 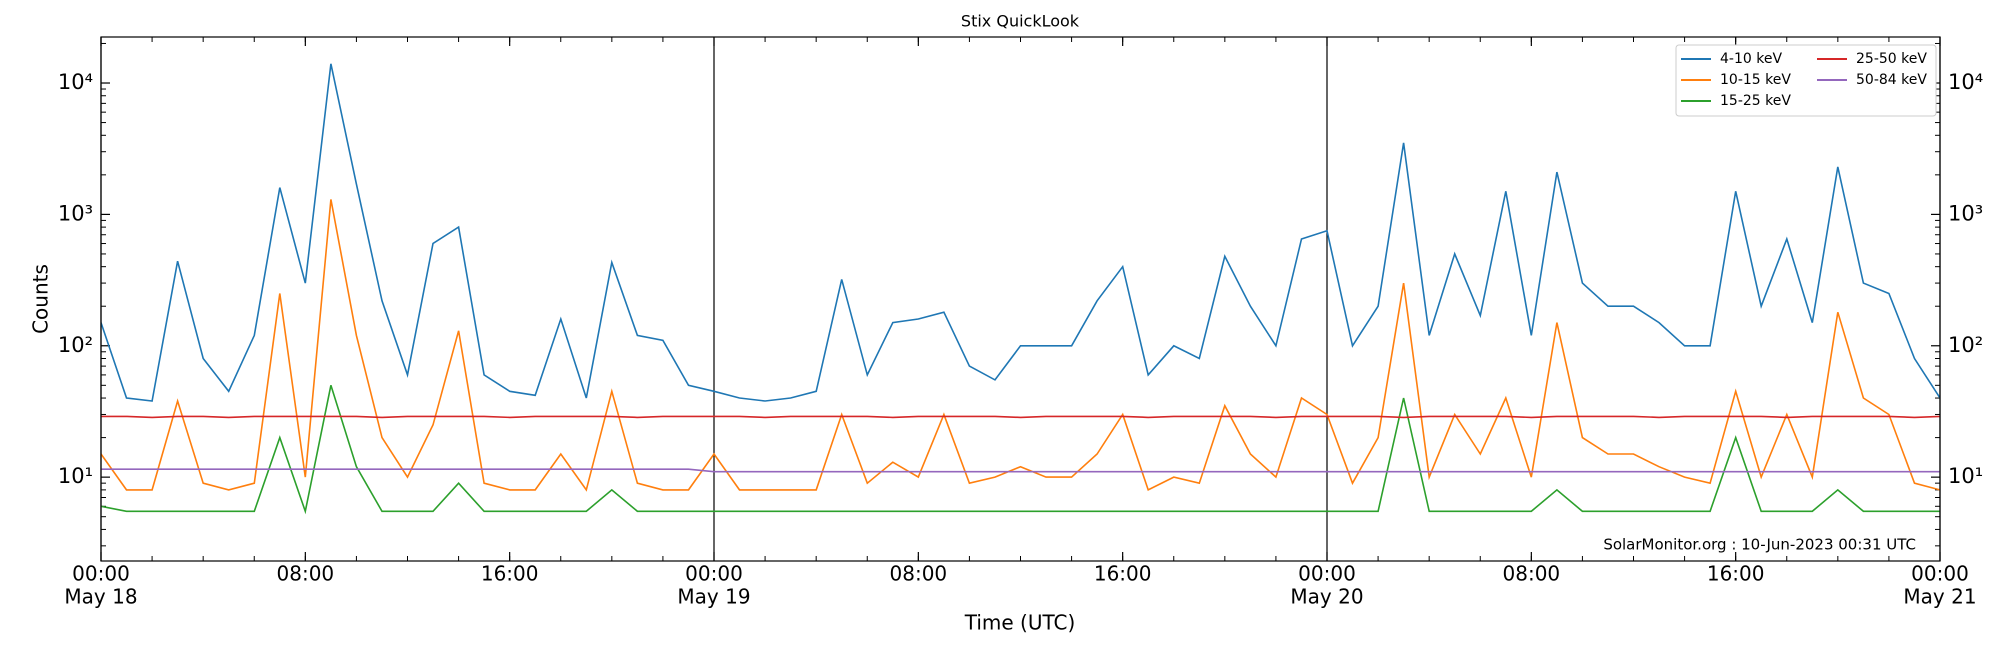 I want to click on x-axis-label: Time (UTC), so click(x=1020, y=623).